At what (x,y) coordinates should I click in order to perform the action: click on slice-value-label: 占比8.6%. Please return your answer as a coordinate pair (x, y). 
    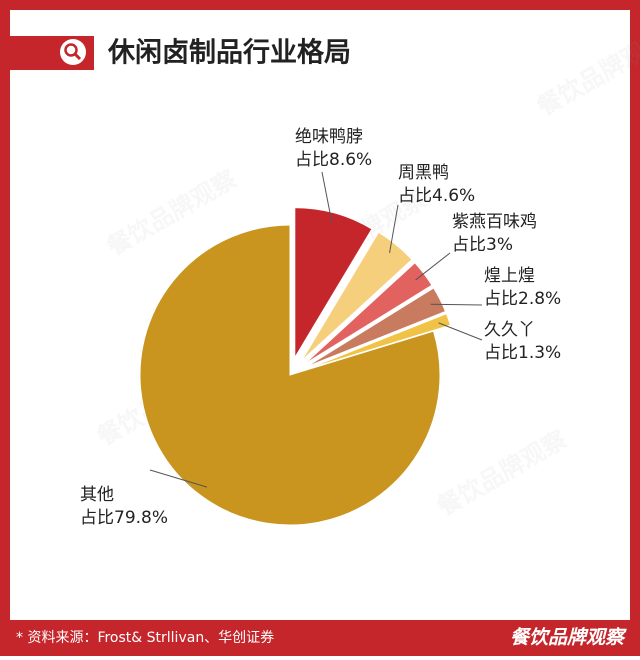
    Looking at the image, I should click on (333, 160).